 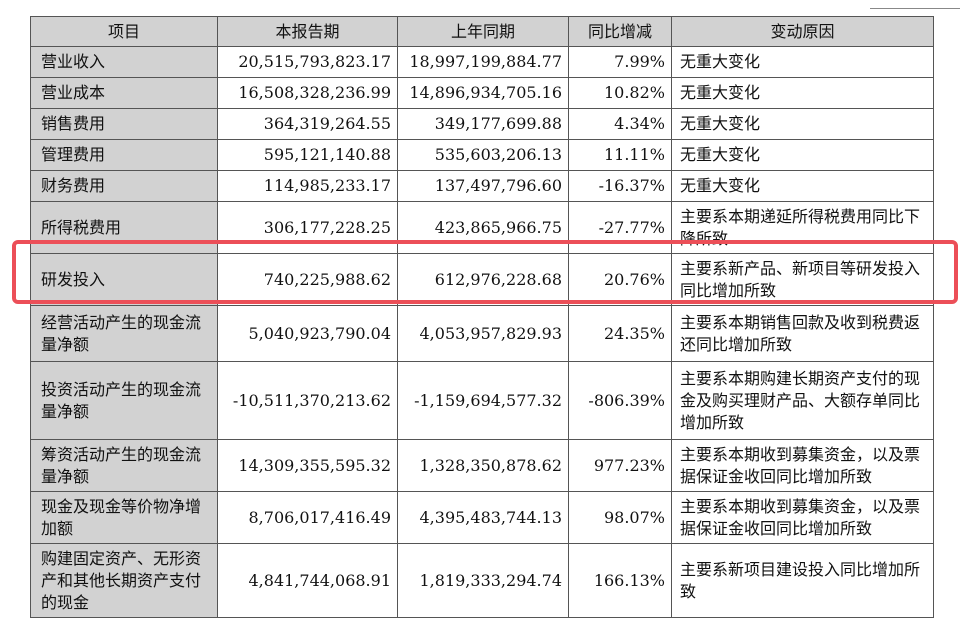 I want to click on row-reason: 主要系新产品、新项目等研发投入同比增加所致, so click(x=802, y=279).